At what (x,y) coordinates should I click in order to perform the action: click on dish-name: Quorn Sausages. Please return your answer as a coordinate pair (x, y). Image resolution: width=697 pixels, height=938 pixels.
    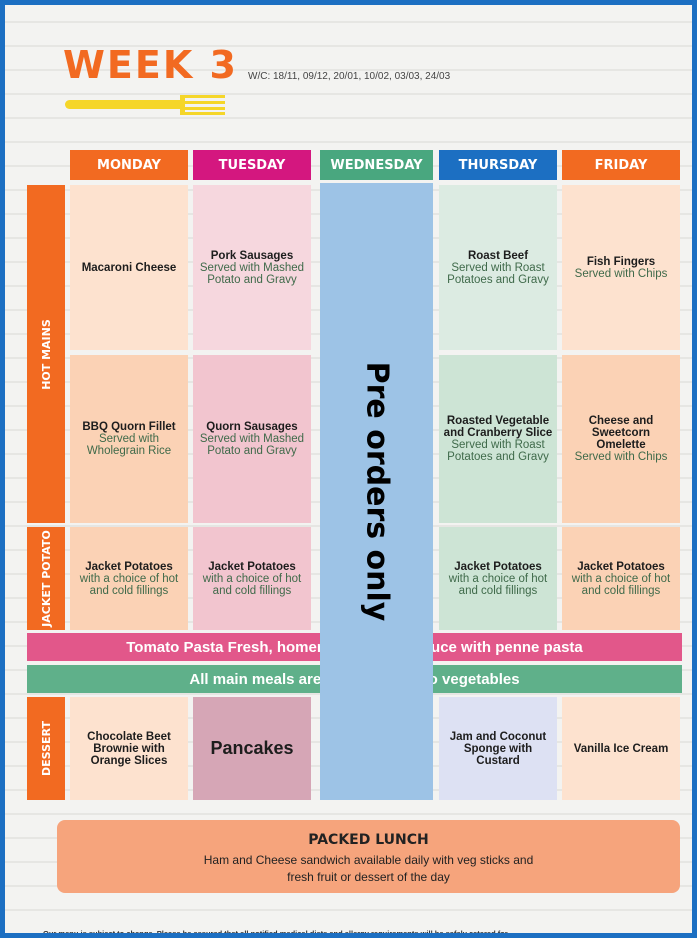
    Looking at the image, I should click on (252, 427).